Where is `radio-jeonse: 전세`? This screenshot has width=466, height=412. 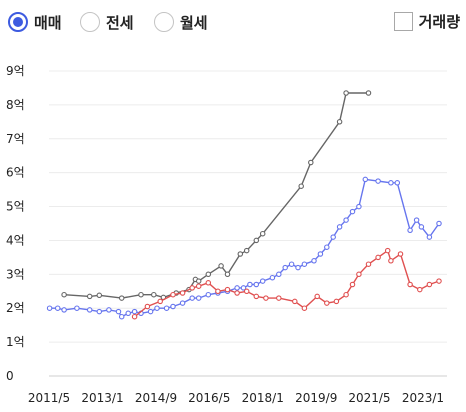
radio-jeonse: 전세 is located at coordinates (107, 22).